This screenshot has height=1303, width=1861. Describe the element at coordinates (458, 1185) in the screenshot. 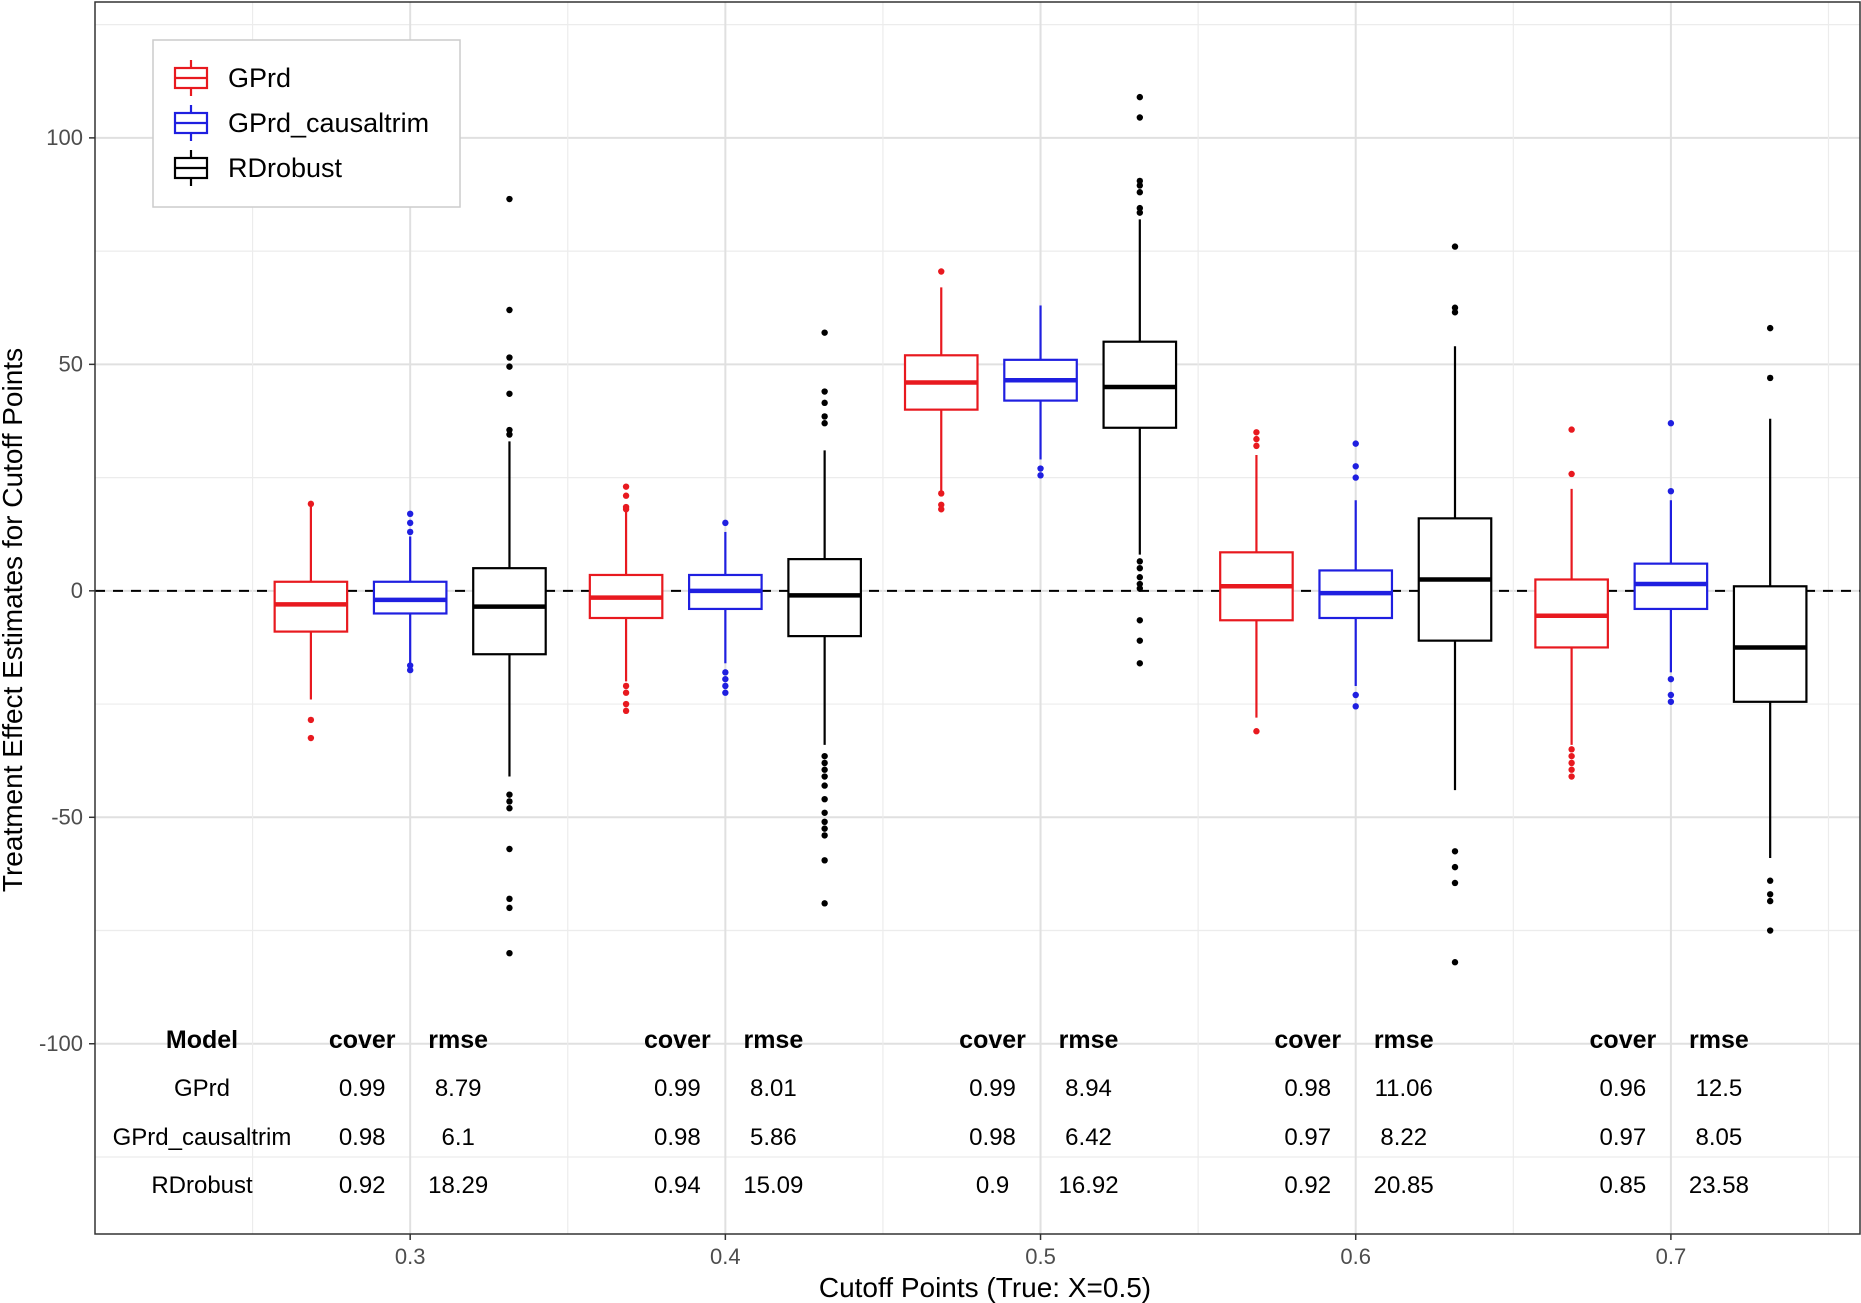

I see `table-cell-rmse: 18.29` at that location.